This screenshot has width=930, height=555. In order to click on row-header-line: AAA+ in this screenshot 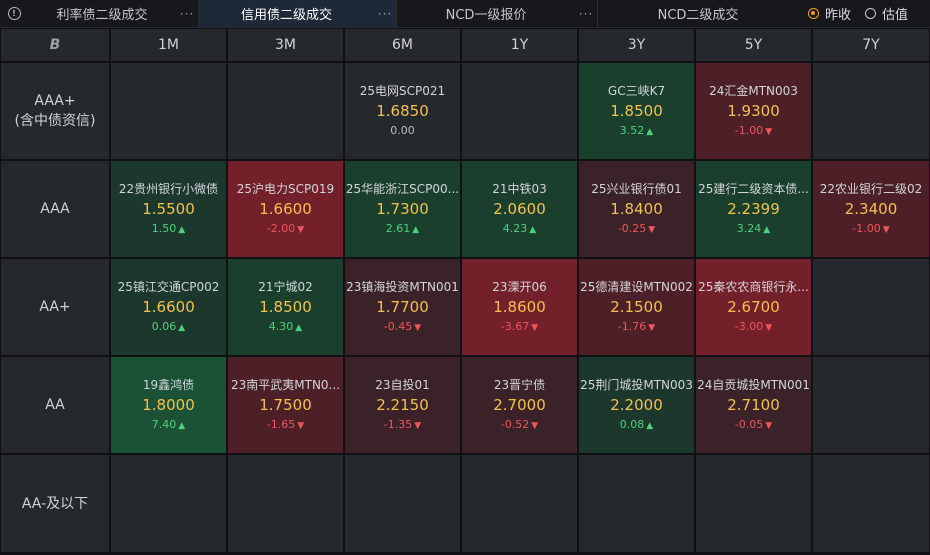, I will do `click(55, 101)`.